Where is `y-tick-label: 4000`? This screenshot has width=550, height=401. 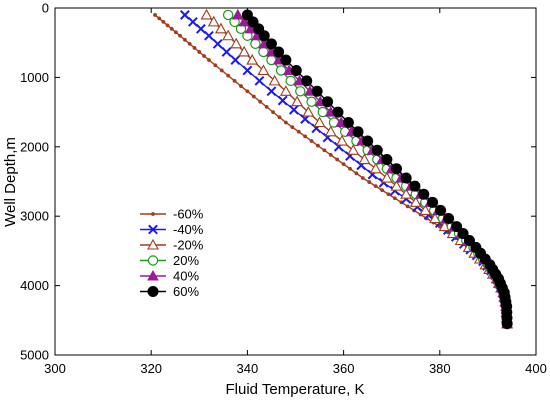
y-tick-label: 4000 is located at coordinates (34, 285).